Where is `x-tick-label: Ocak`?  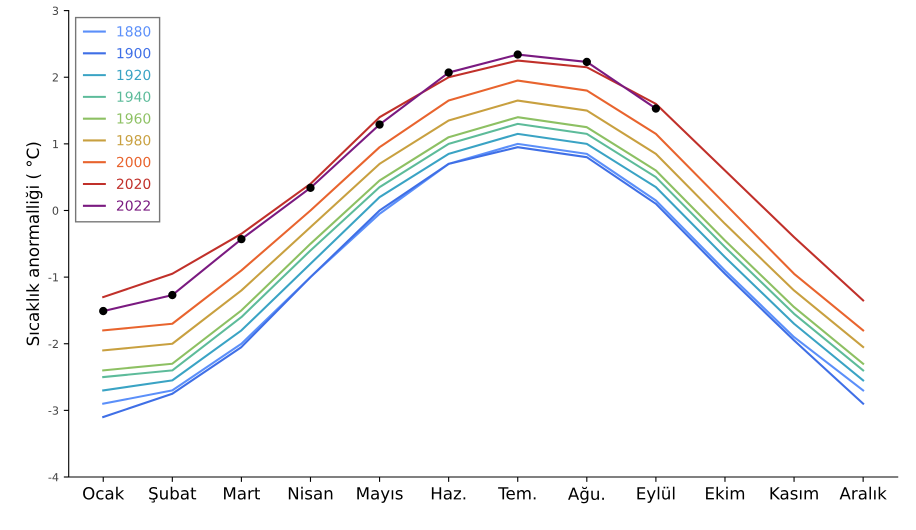 x-tick-label: Ocak is located at coordinates (103, 493).